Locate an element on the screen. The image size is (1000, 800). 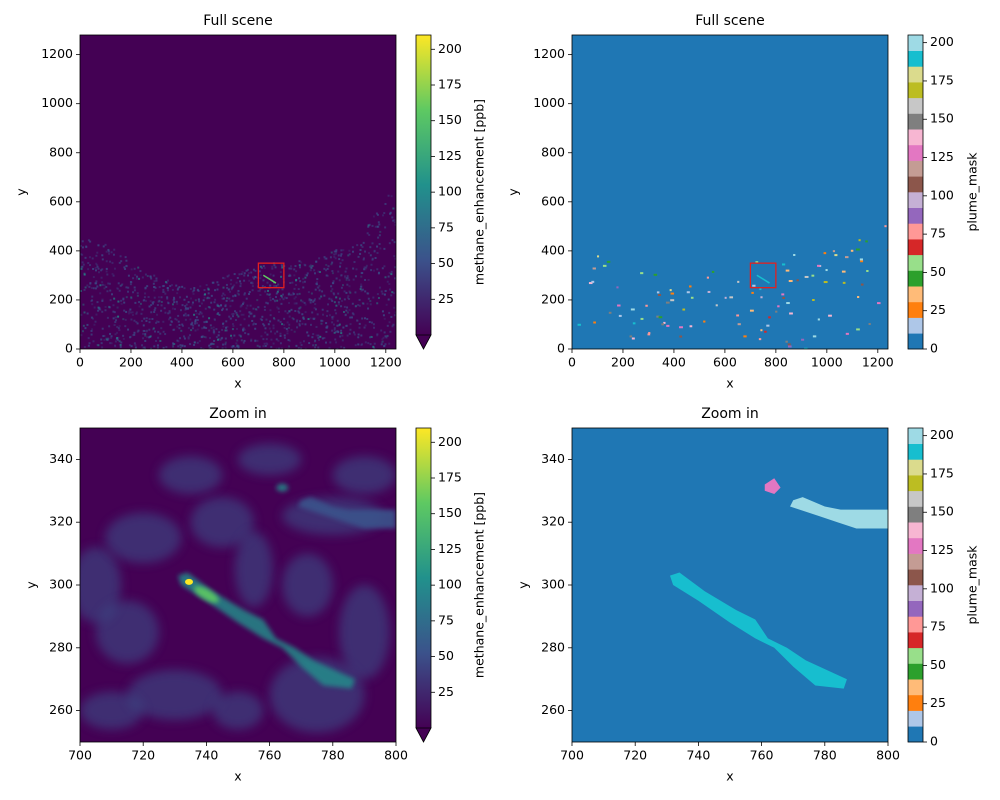
x-axis-label: x is located at coordinates (237, 383).